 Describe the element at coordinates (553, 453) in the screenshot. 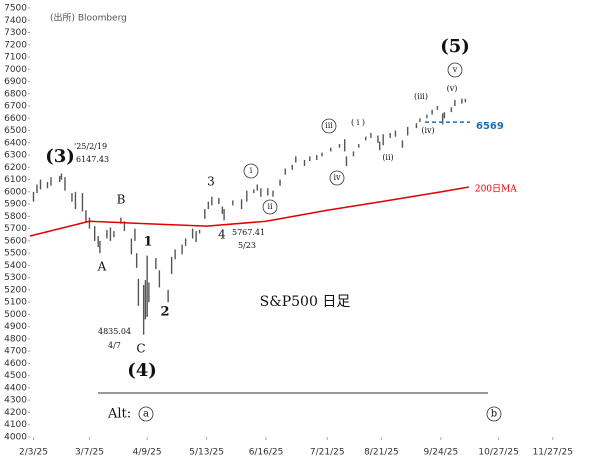

I see `x-tick-label: 11/27/25` at that location.